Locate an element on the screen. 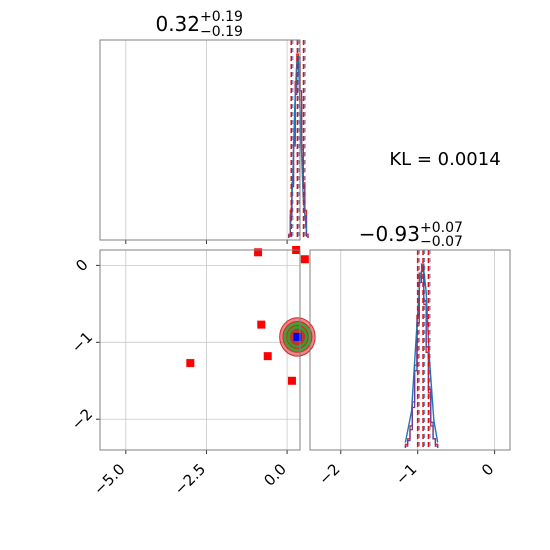 The width and height of the screenshot is (550, 550). hist-y-title-median: −0.93 is located at coordinates (389, 234).